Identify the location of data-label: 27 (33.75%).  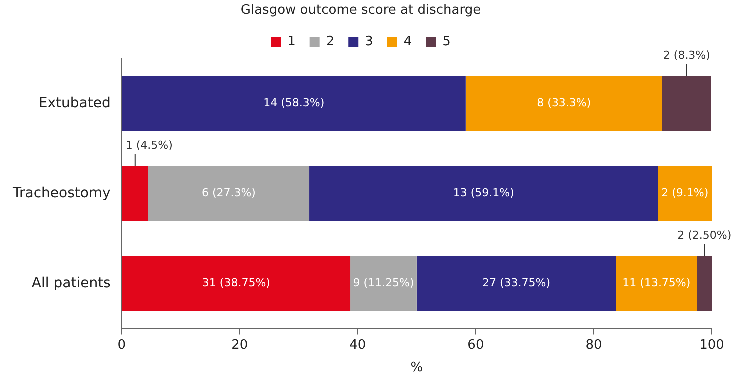
(516, 283).